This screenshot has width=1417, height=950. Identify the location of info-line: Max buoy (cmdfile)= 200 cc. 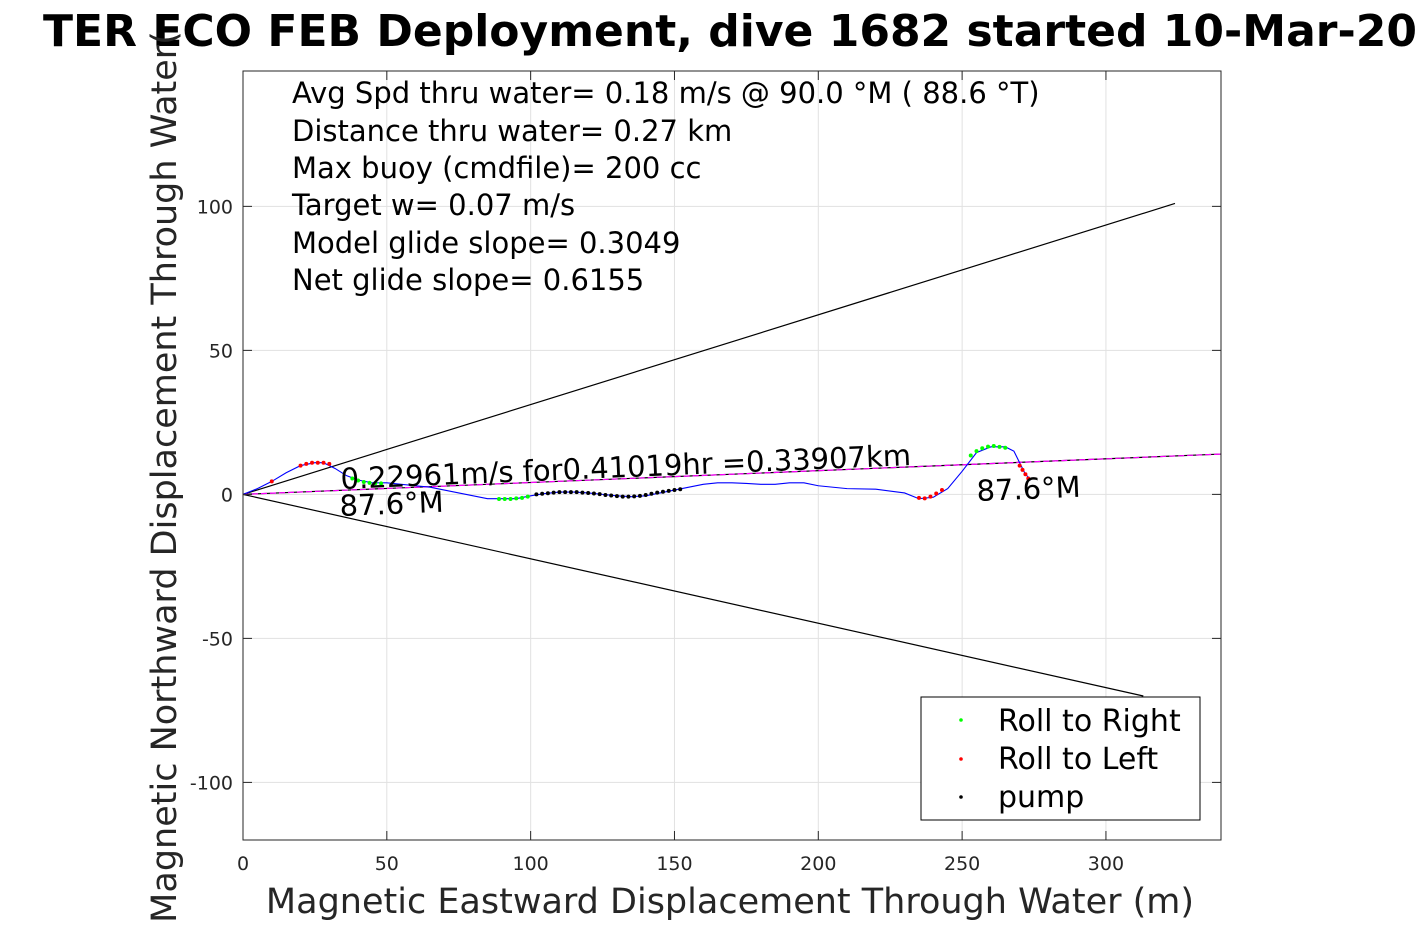
(496, 168).